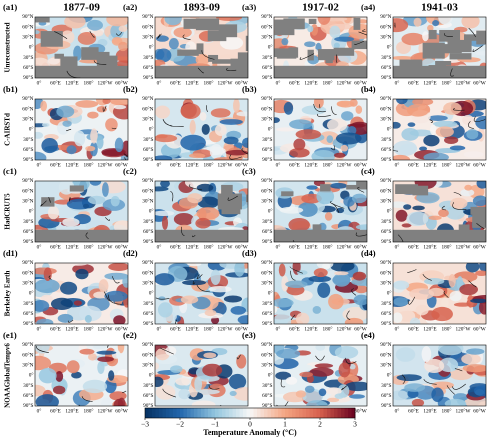 The height and width of the screenshot is (438, 500). What do you see at coordinates (147, 272) in the screenshot?
I see `lat-tick-label: 60°N` at bounding box center [147, 272].